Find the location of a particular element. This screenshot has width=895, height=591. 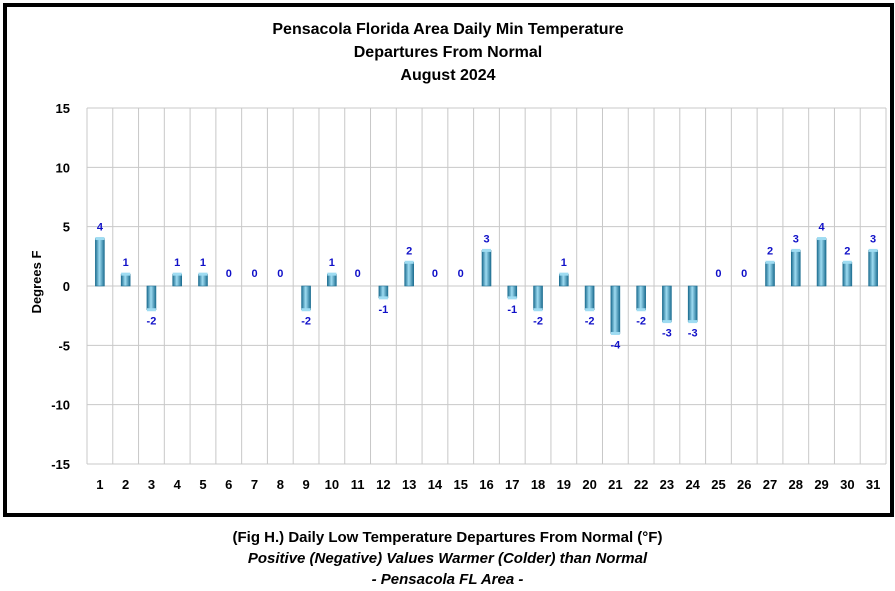

bars is located at coordinates (486, 286).